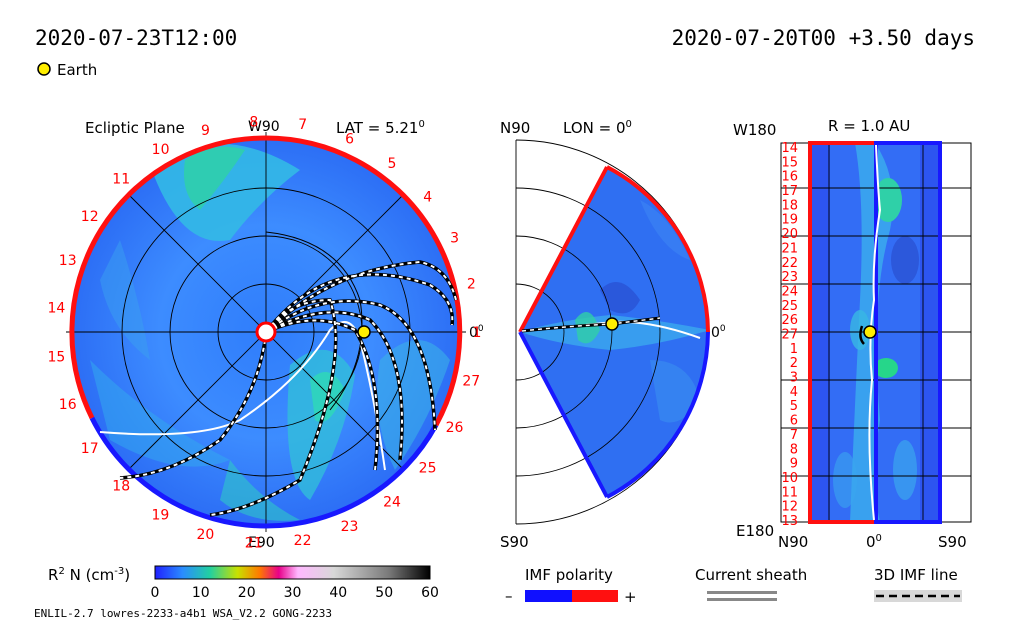 This screenshot has width=1011, height=643. I want to click on current-sheath-line, so click(242, 396).